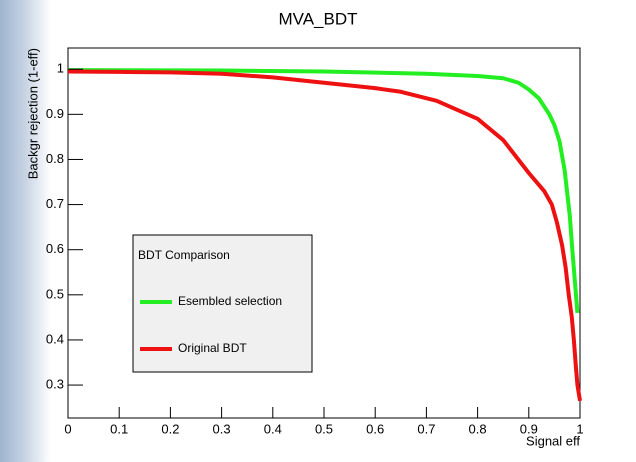 The width and height of the screenshot is (636, 462). Describe the element at coordinates (529, 428) in the screenshot. I see `x-tick-label: 0.9` at that location.